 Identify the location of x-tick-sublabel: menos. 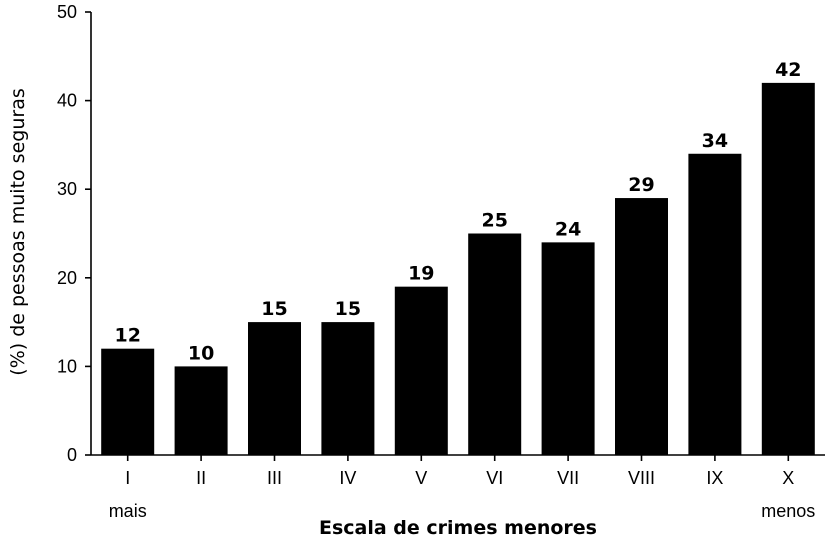
(788, 511).